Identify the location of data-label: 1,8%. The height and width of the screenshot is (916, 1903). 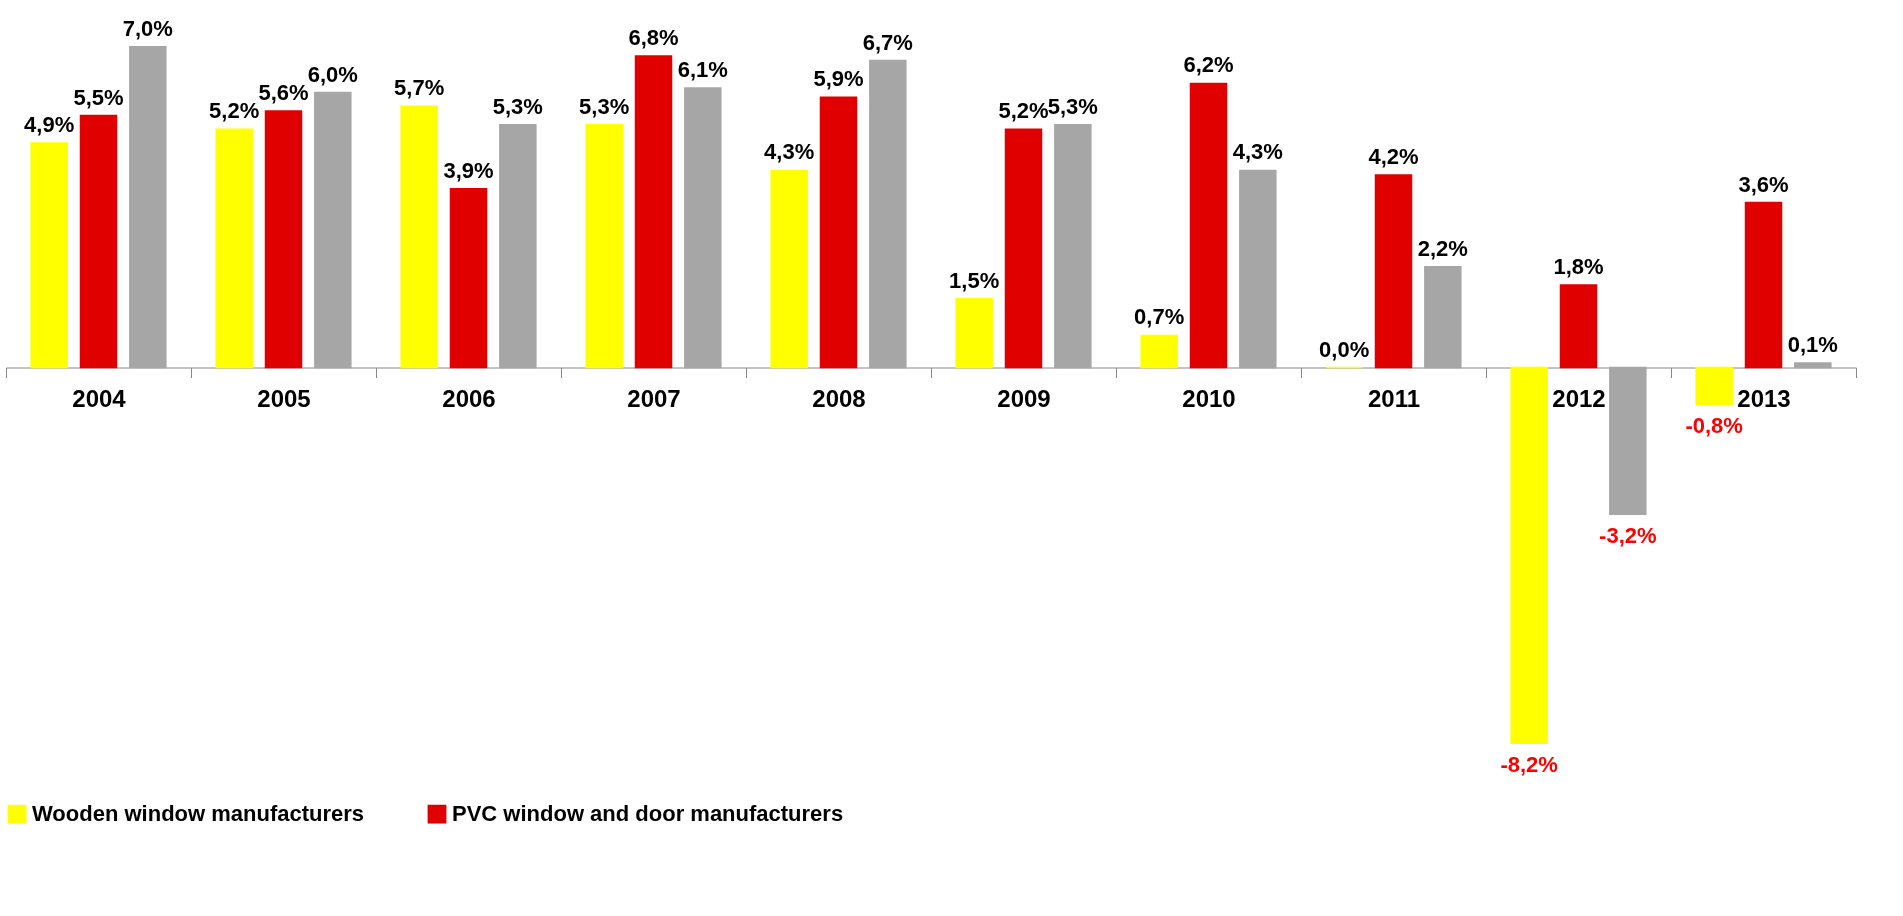
(1578, 267).